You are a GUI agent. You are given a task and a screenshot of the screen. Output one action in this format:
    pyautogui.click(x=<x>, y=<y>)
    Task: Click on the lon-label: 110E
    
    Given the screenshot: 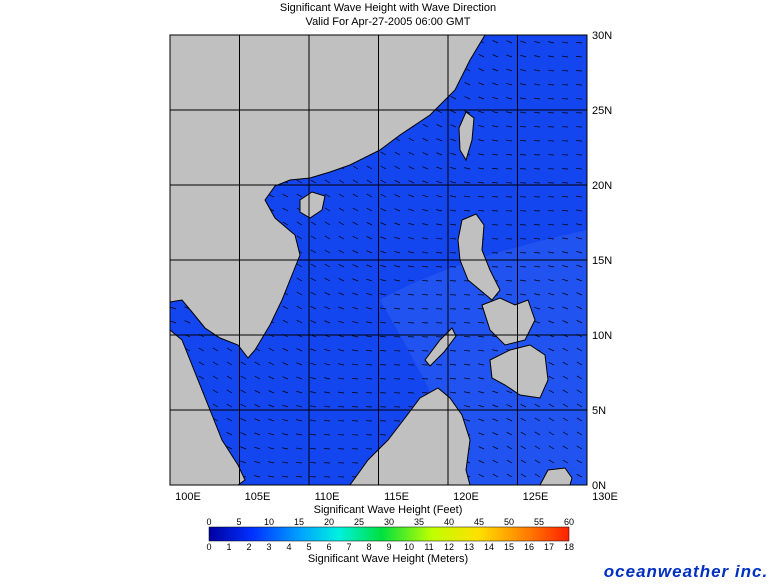 What is the action you would take?
    pyautogui.click(x=327, y=497)
    